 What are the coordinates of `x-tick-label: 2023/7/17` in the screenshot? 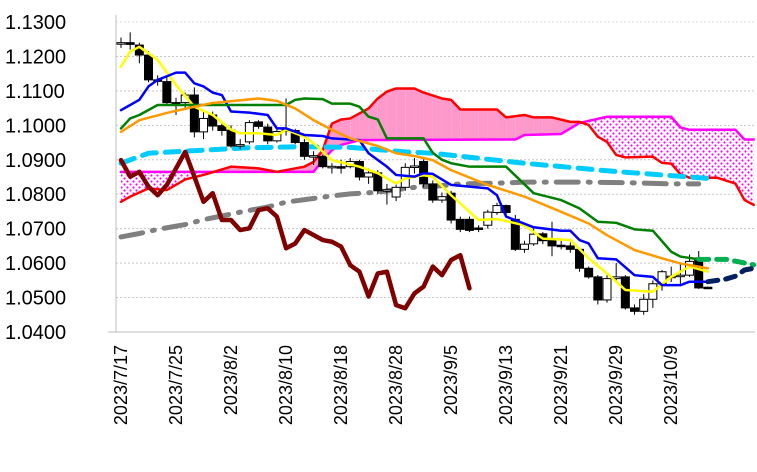 It's located at (121, 385).